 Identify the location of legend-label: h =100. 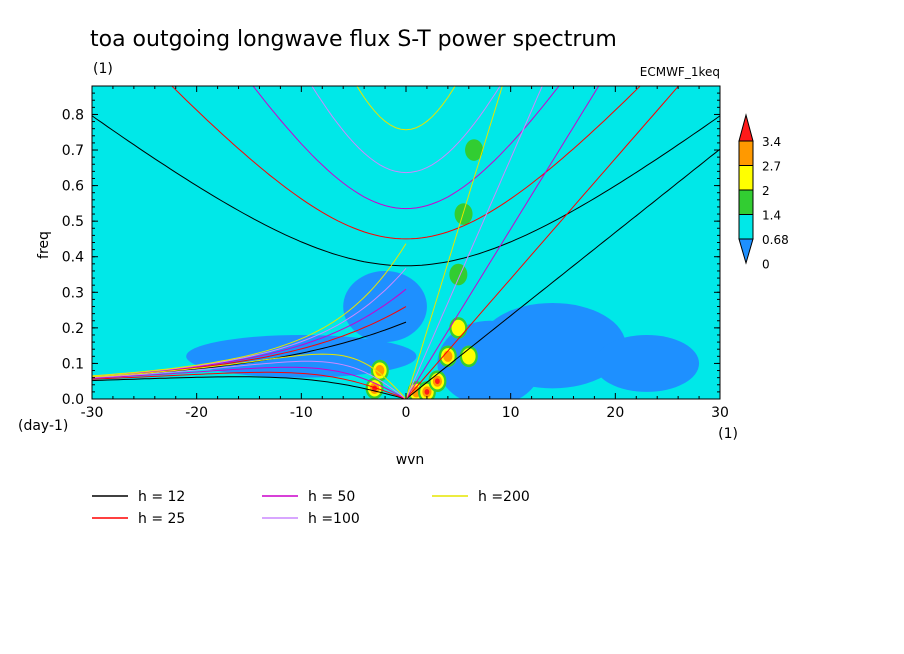
(334, 519).